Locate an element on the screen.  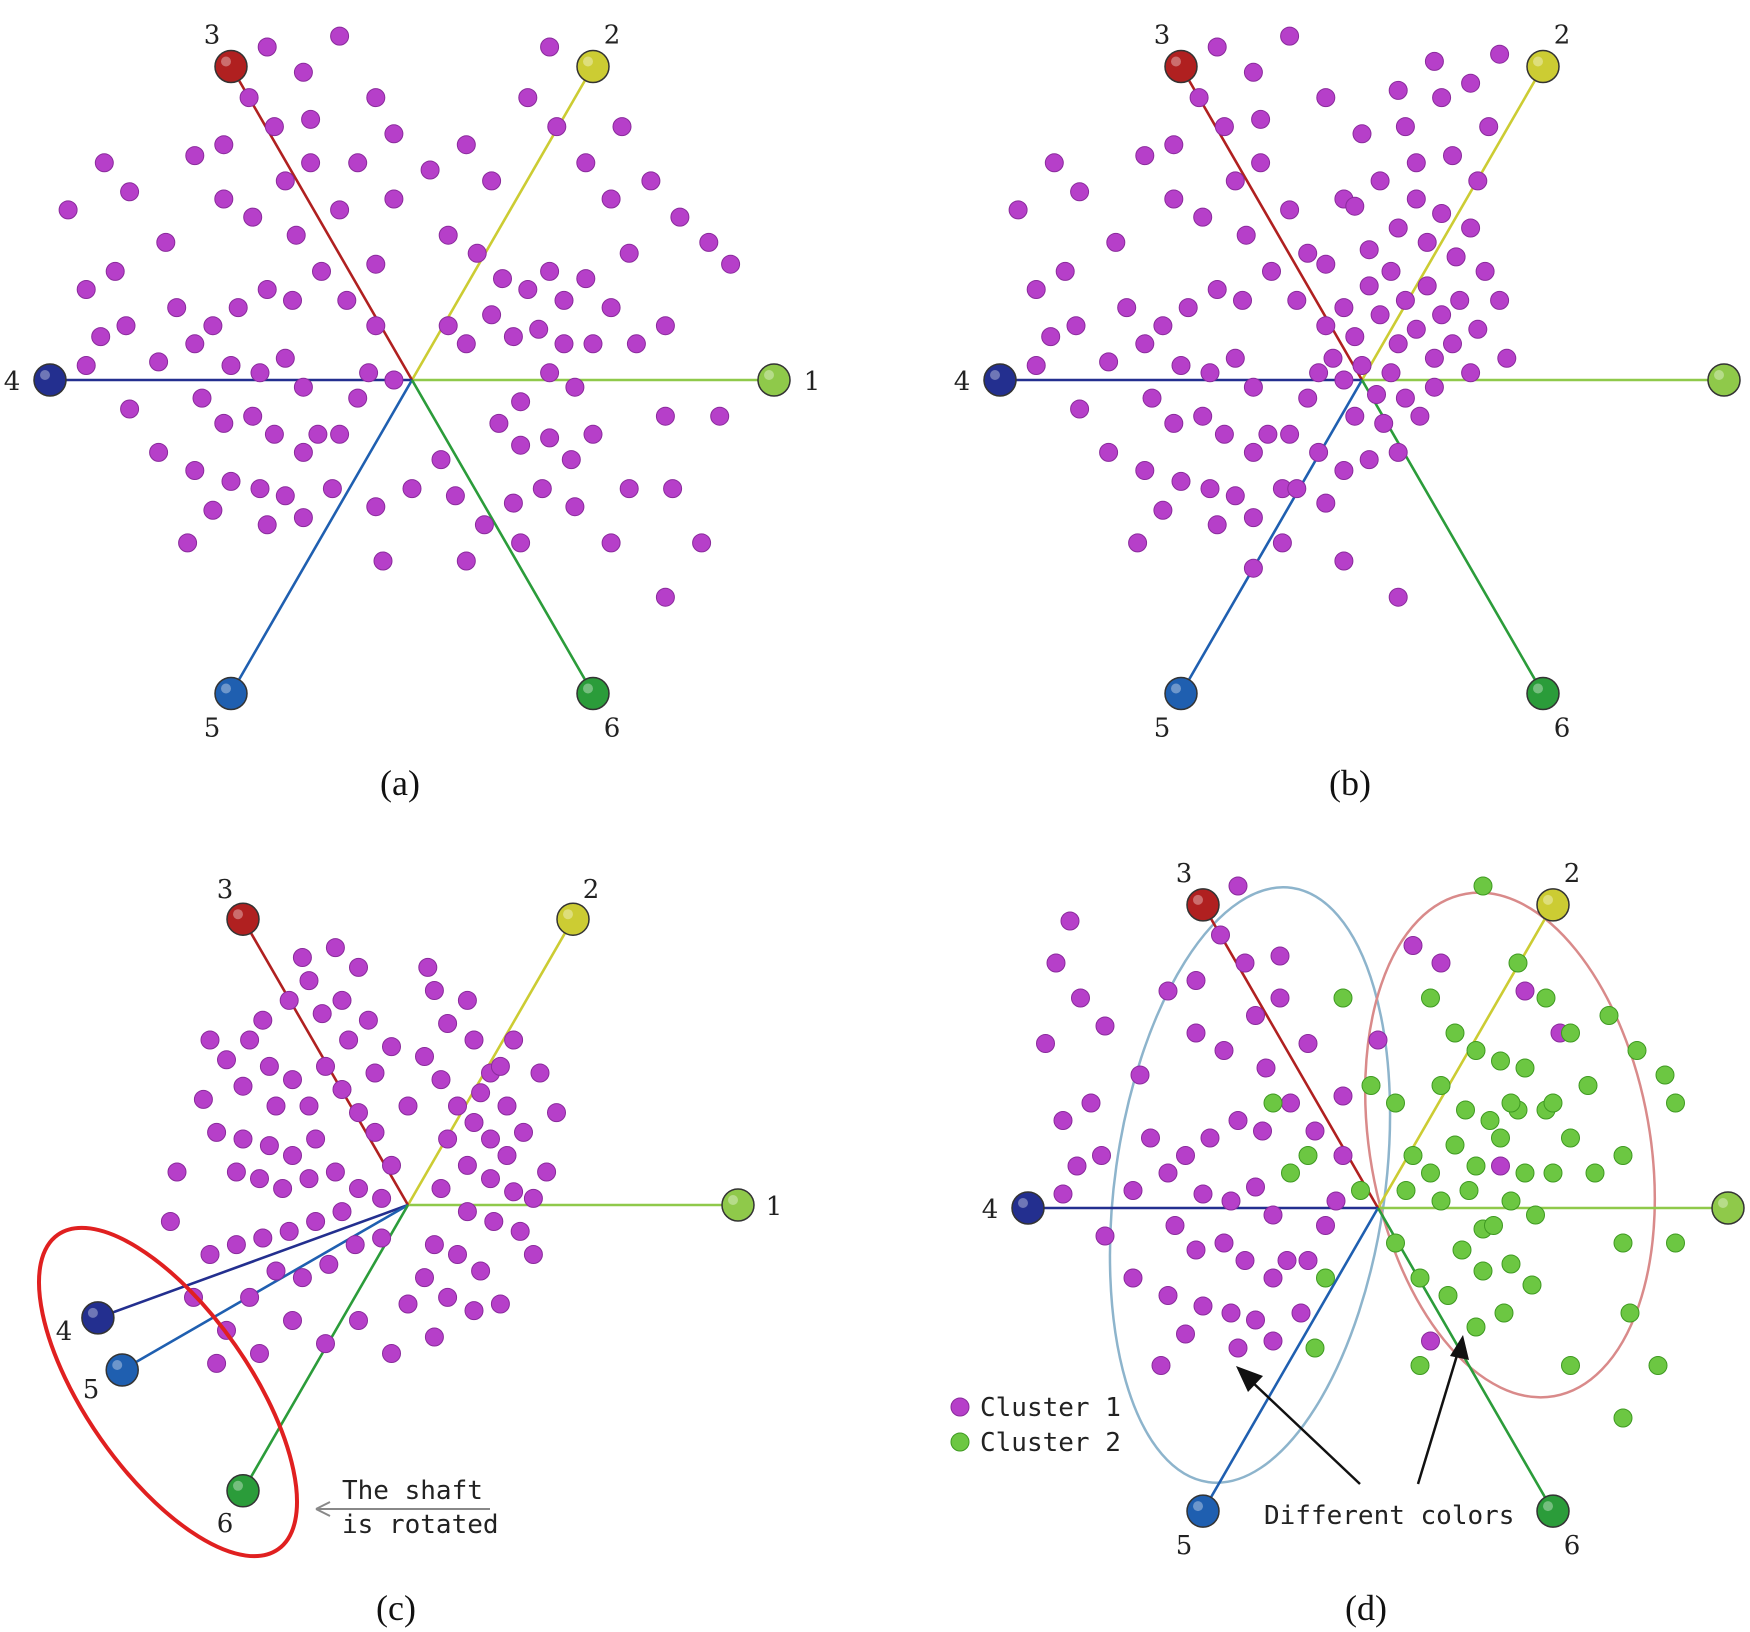
panel-3-anchor-label-5: 5 is located at coordinates (91, 1390).